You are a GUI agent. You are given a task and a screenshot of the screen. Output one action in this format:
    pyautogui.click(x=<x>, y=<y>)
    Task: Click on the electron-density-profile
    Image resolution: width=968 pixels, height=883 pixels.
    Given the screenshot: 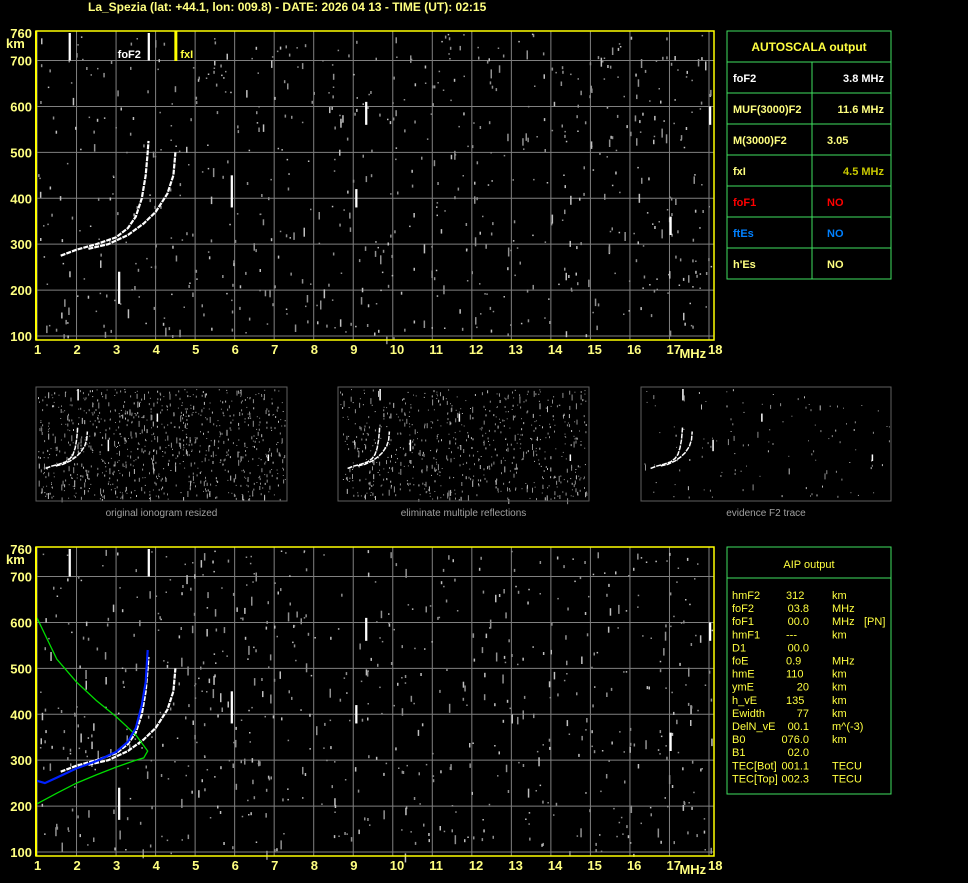 What is the action you would take?
    pyautogui.click(x=92, y=711)
    